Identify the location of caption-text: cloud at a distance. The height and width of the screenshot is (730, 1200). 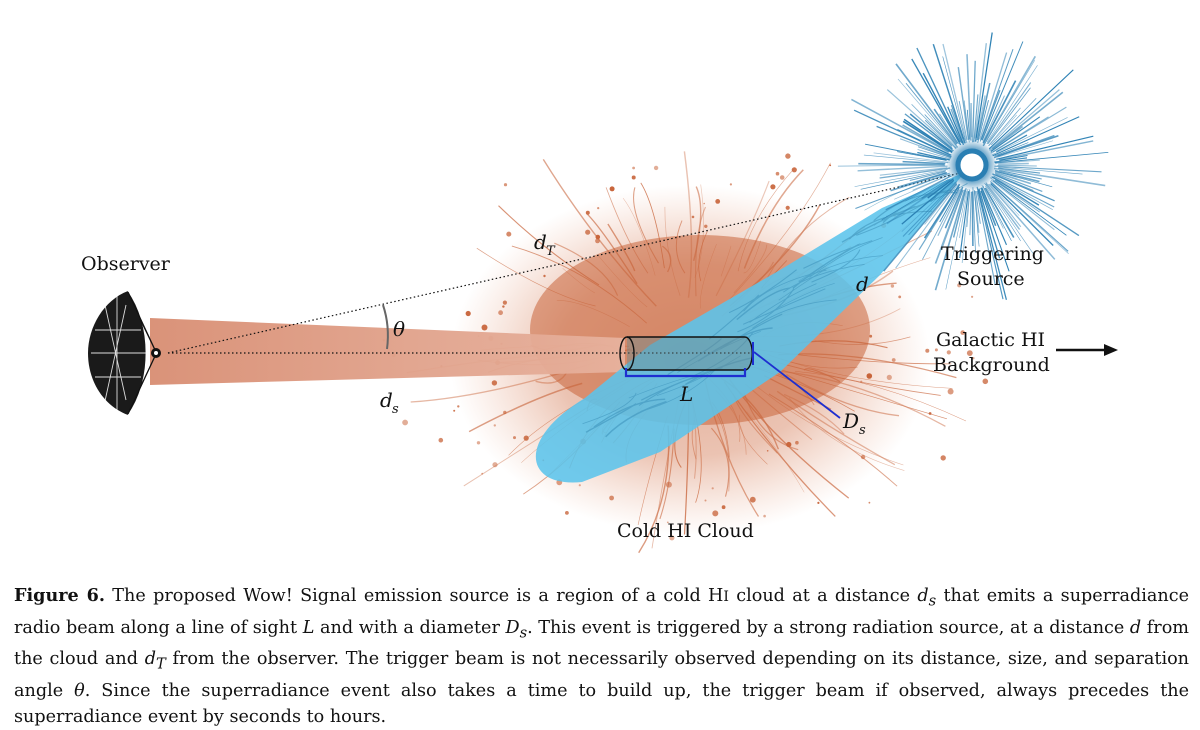
(823, 596).